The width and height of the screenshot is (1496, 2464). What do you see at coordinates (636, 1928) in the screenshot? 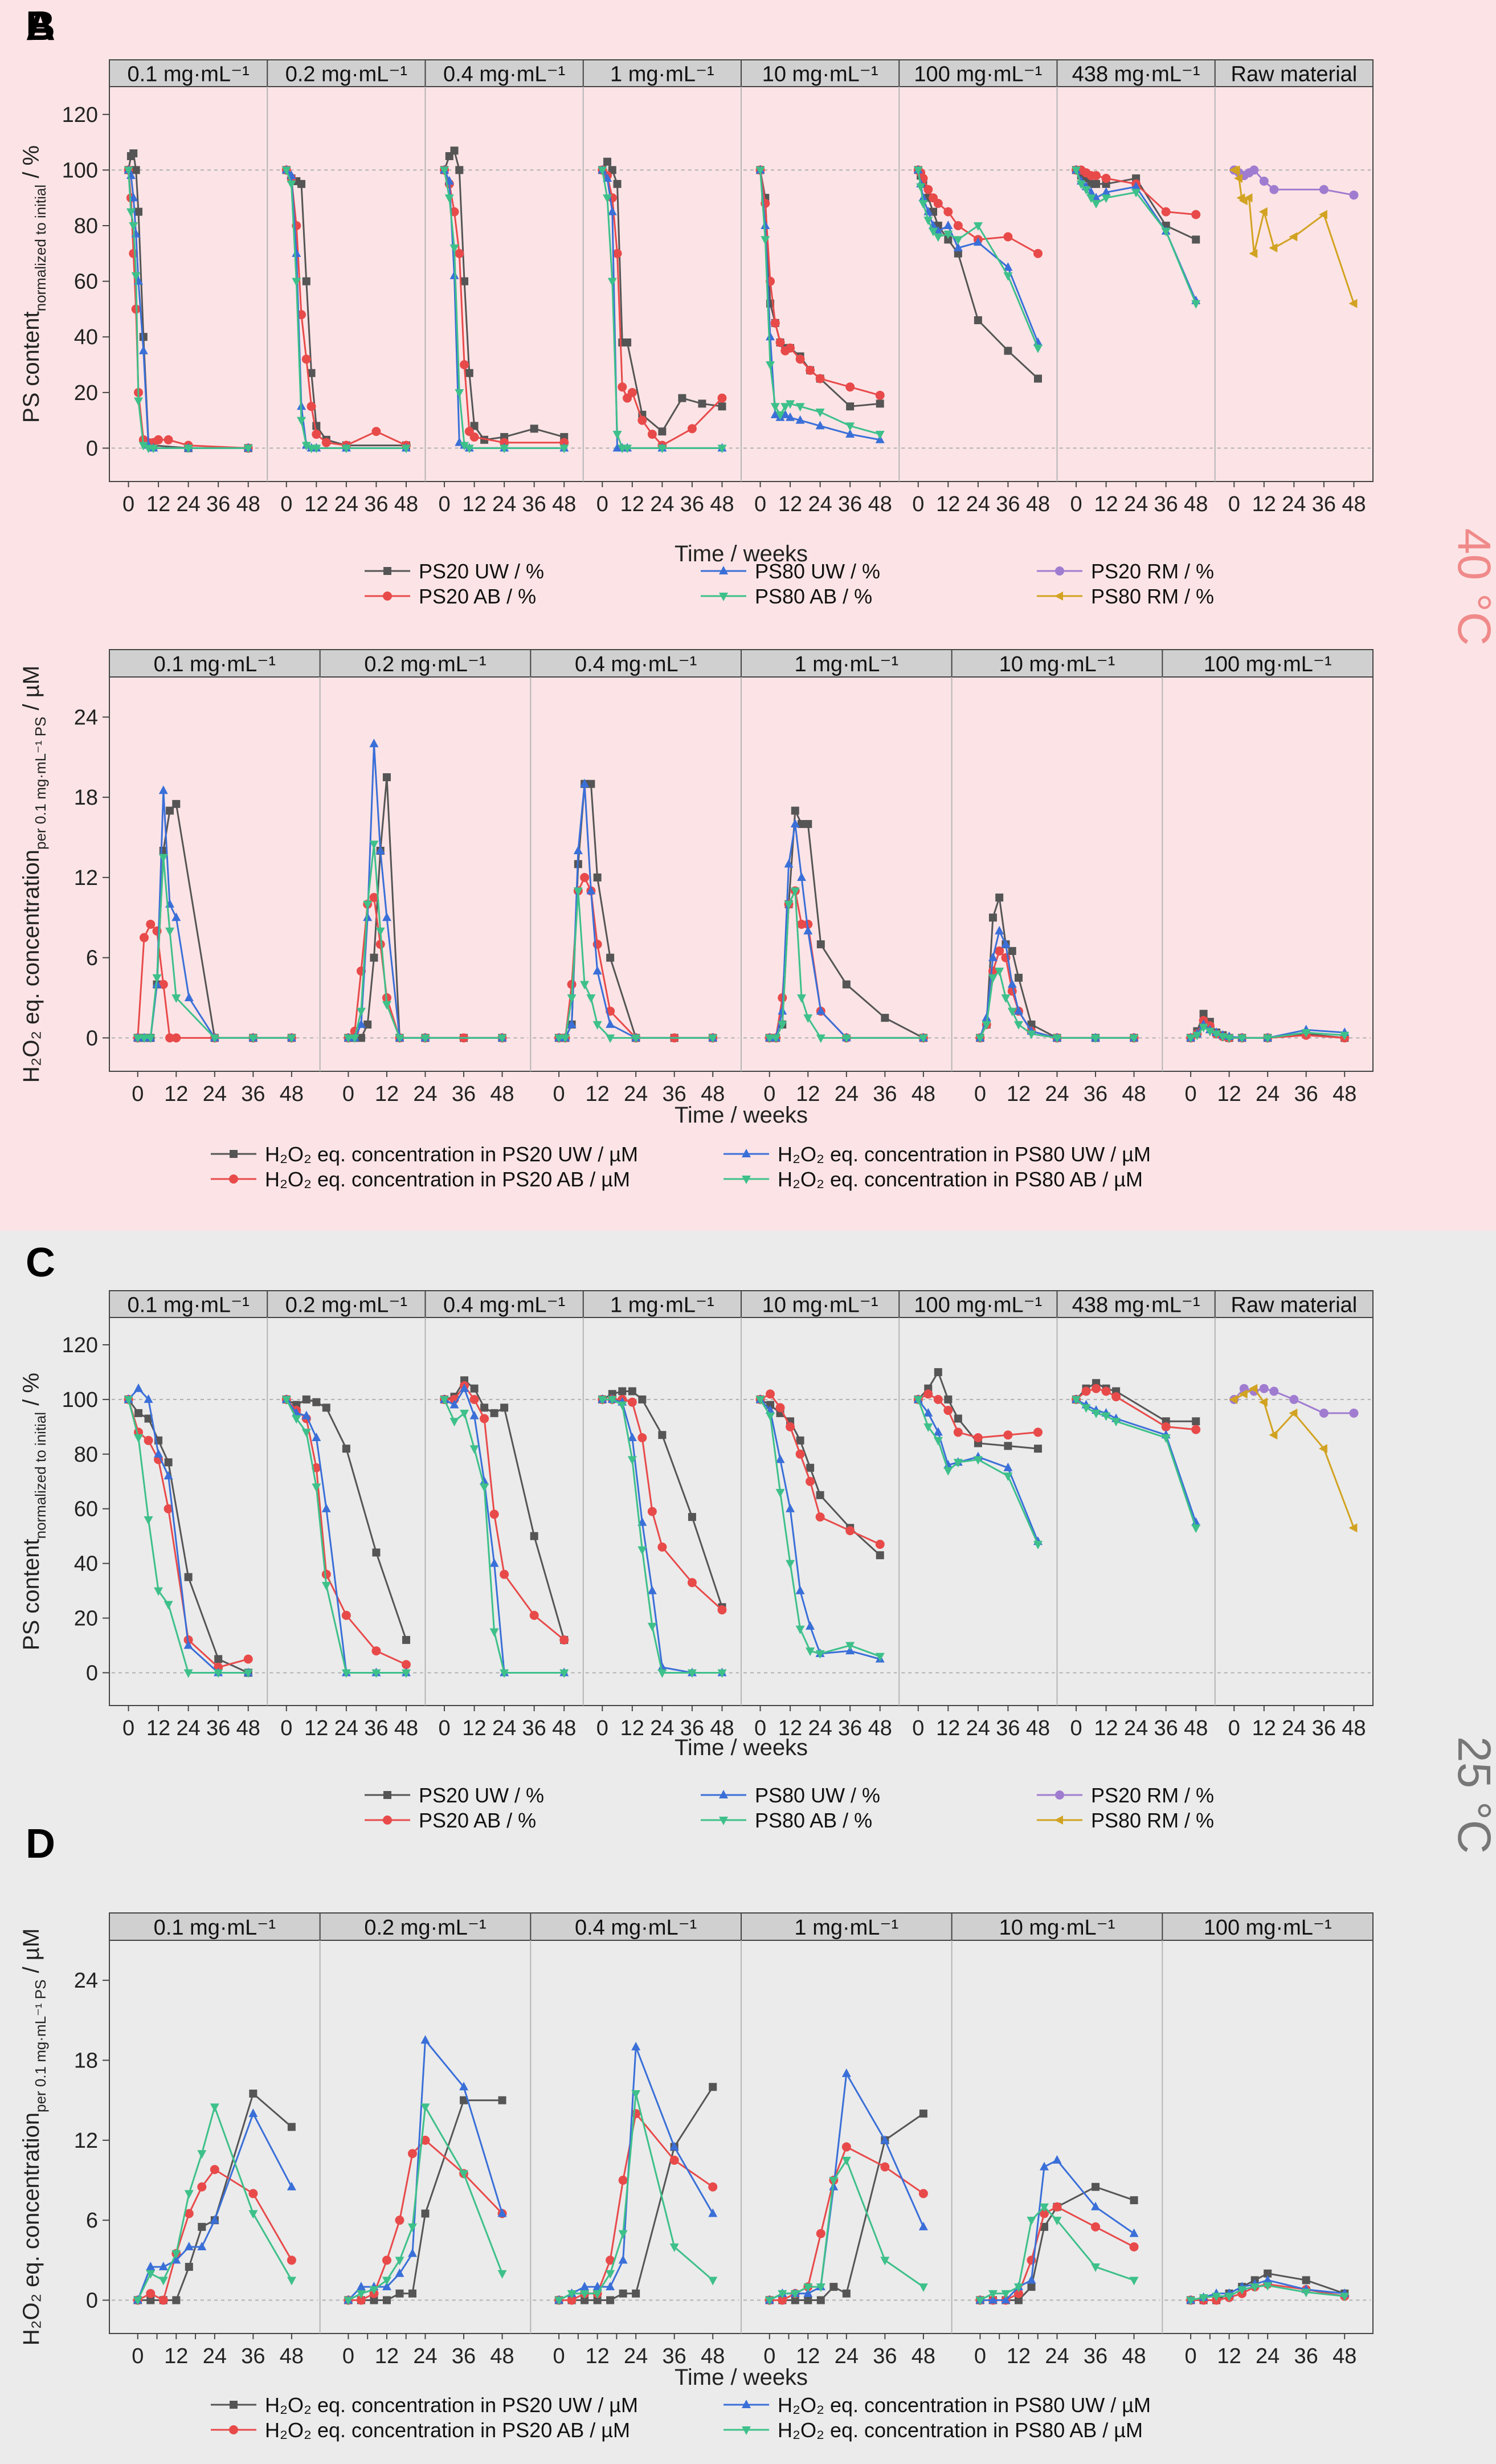
I see `facet-strip-label: 0.4 mg·mL⁻¹` at bounding box center [636, 1928].